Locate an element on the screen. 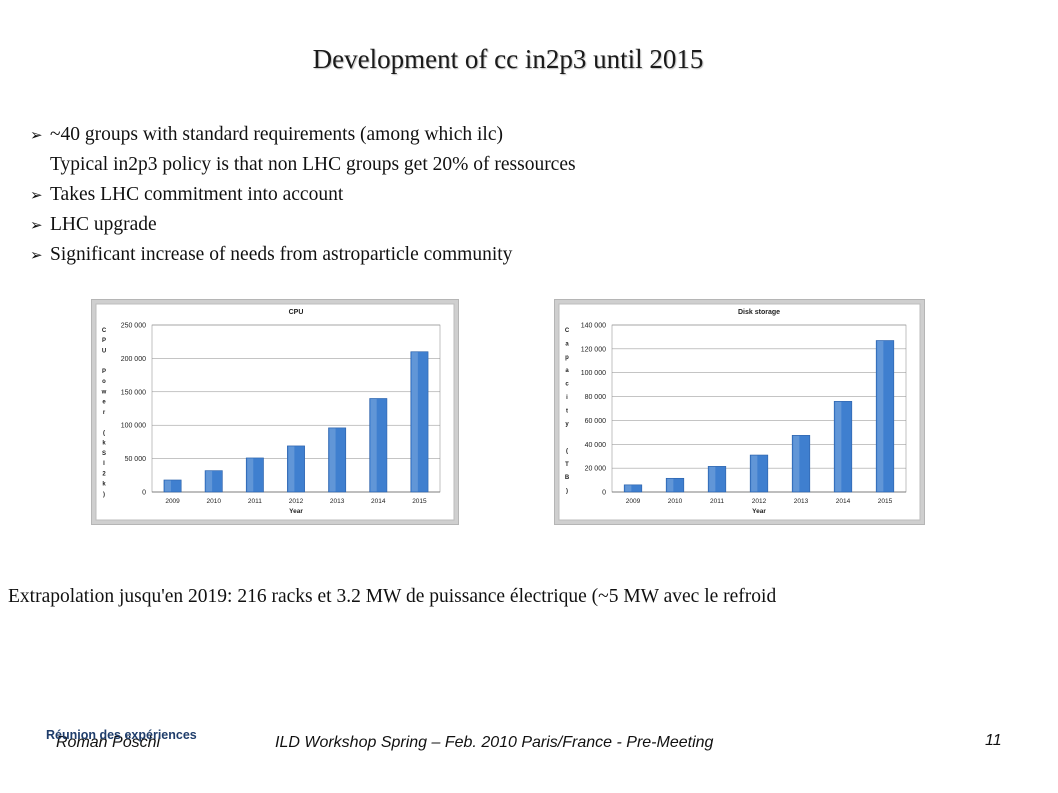 The height and width of the screenshot is (793, 1058). y-tick-label: 50 000 is located at coordinates (136, 459).